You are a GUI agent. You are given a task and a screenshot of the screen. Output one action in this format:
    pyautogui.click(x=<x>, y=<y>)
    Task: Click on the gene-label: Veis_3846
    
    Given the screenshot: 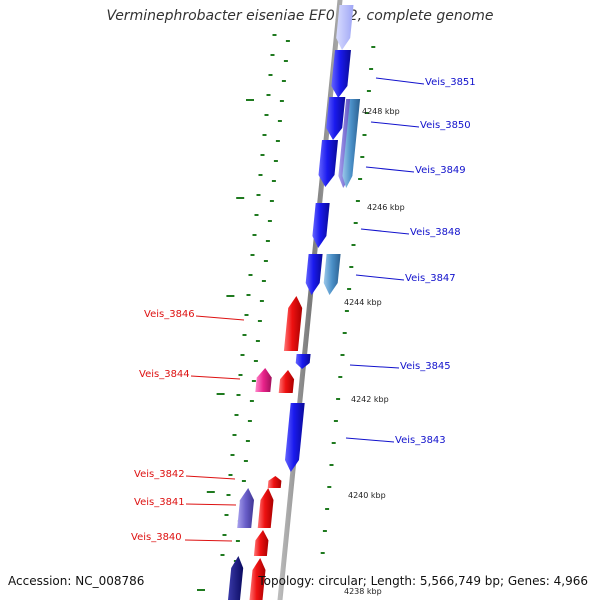 What is the action you would take?
    pyautogui.click(x=169, y=314)
    